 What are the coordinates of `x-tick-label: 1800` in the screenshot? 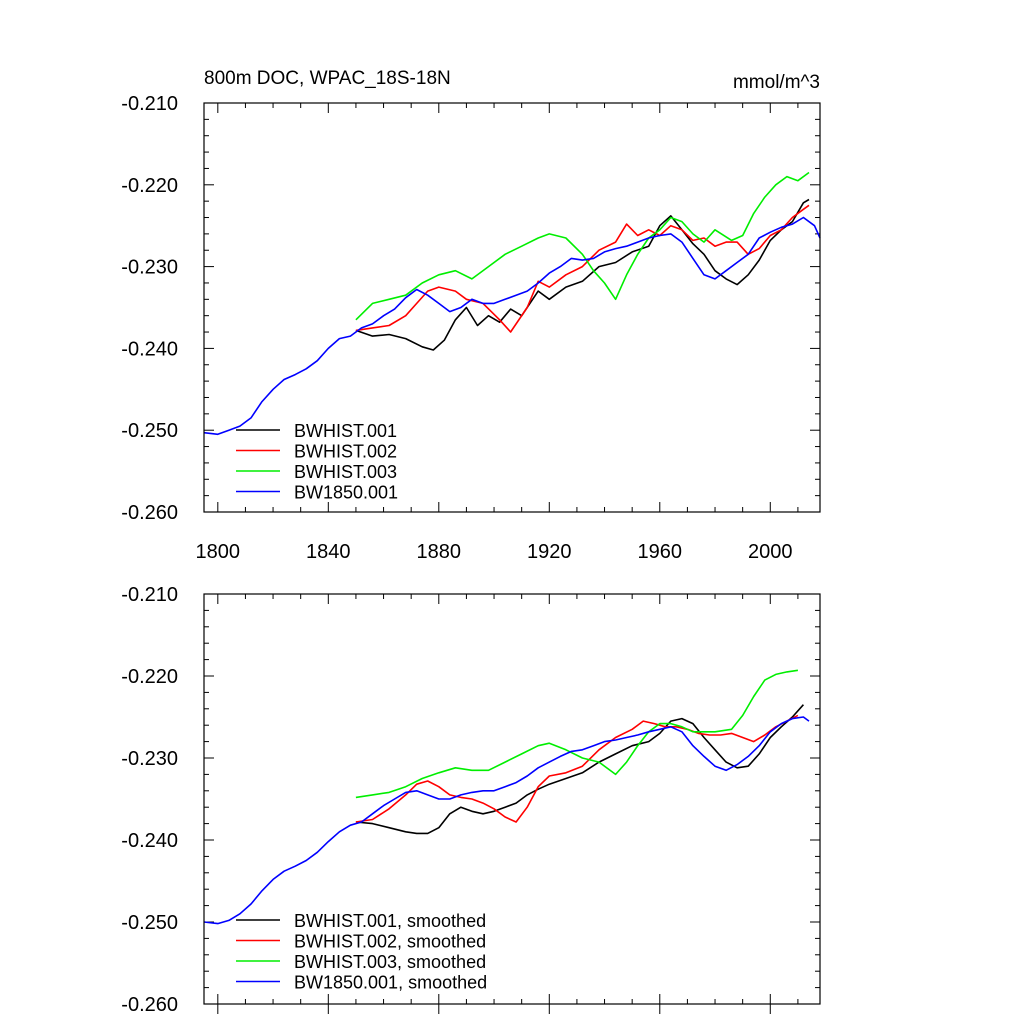 It's located at (218, 552).